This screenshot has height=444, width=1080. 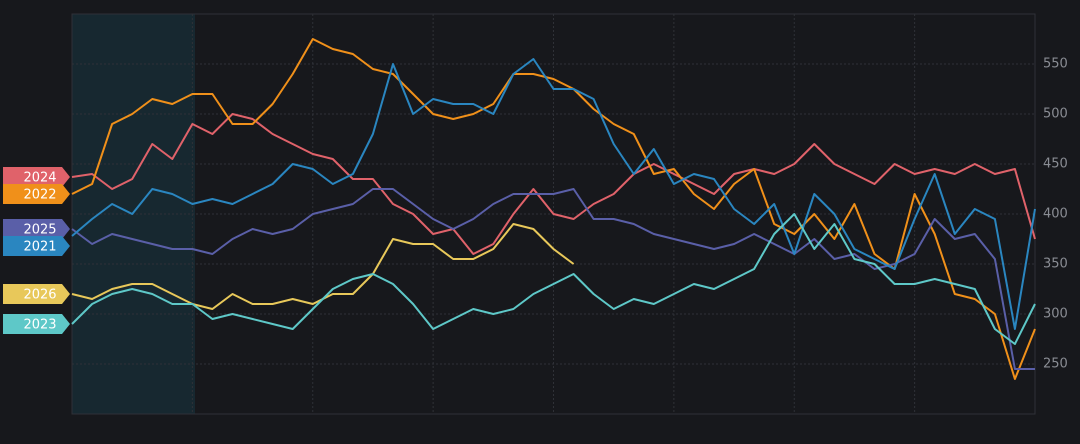 What do you see at coordinates (1055, 114) in the screenshot?
I see `y-tick-label: 500` at bounding box center [1055, 114].